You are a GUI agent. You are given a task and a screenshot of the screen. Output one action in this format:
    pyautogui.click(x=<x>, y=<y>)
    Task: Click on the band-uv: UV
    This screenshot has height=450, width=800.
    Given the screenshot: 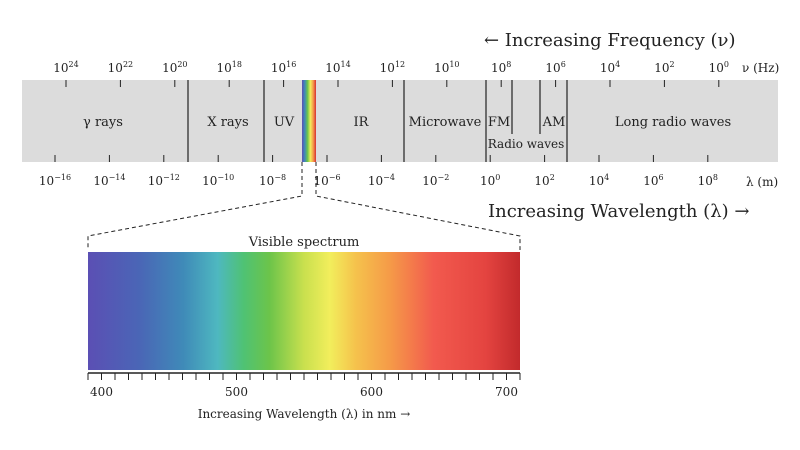 What is the action you would take?
    pyautogui.click(x=284, y=122)
    